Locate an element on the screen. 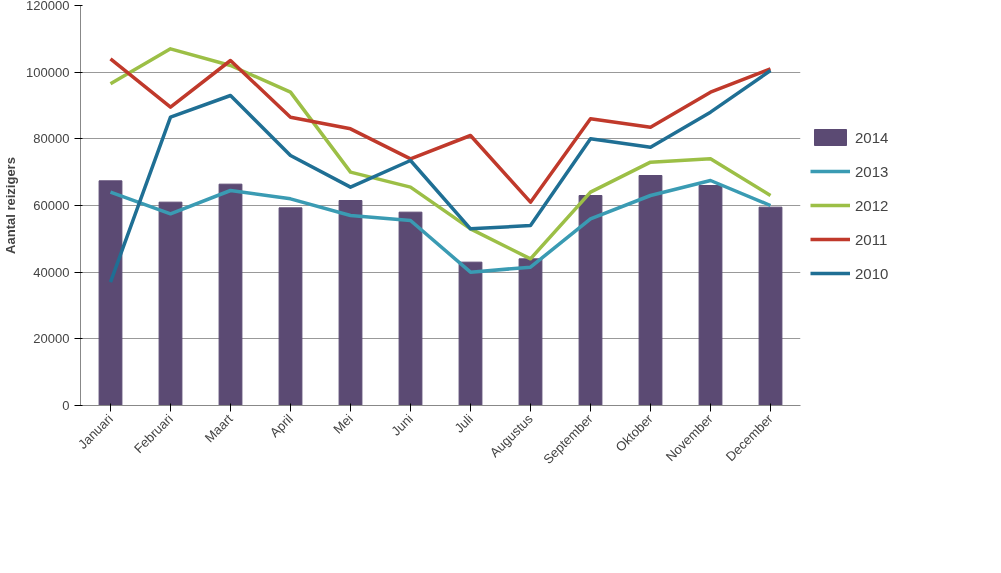  x-tick-label: Juni is located at coordinates (402, 425).